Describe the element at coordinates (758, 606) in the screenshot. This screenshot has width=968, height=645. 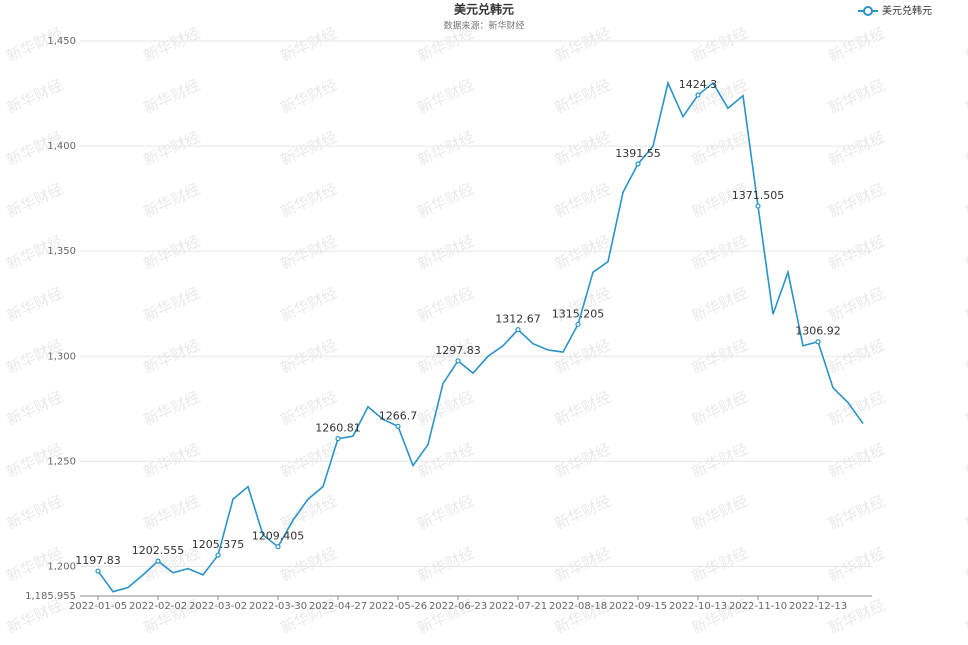
I see `x-tick-label: 2022-11-10` at that location.